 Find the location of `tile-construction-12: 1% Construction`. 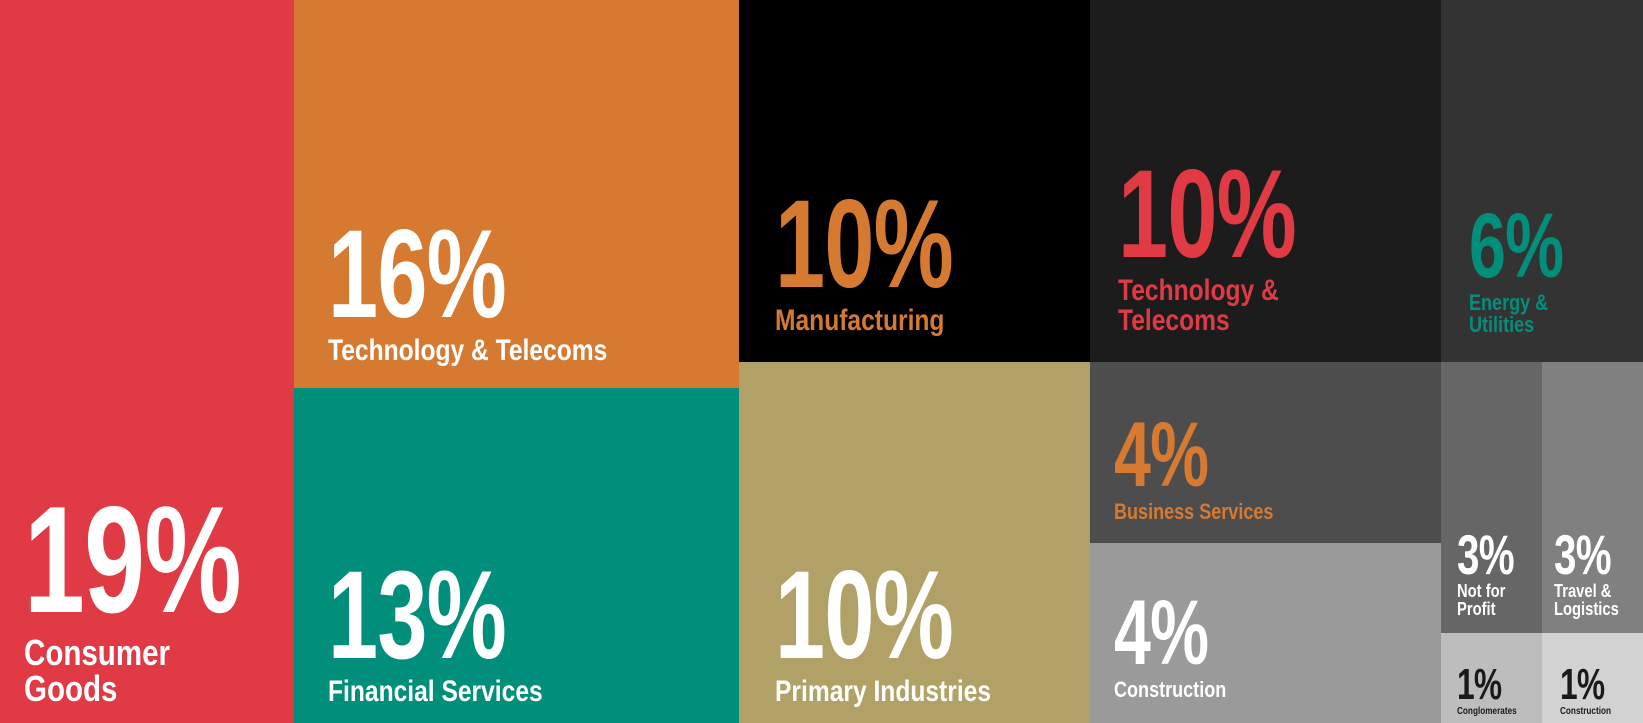

tile-construction-12: 1% Construction is located at coordinates (1592, 678).